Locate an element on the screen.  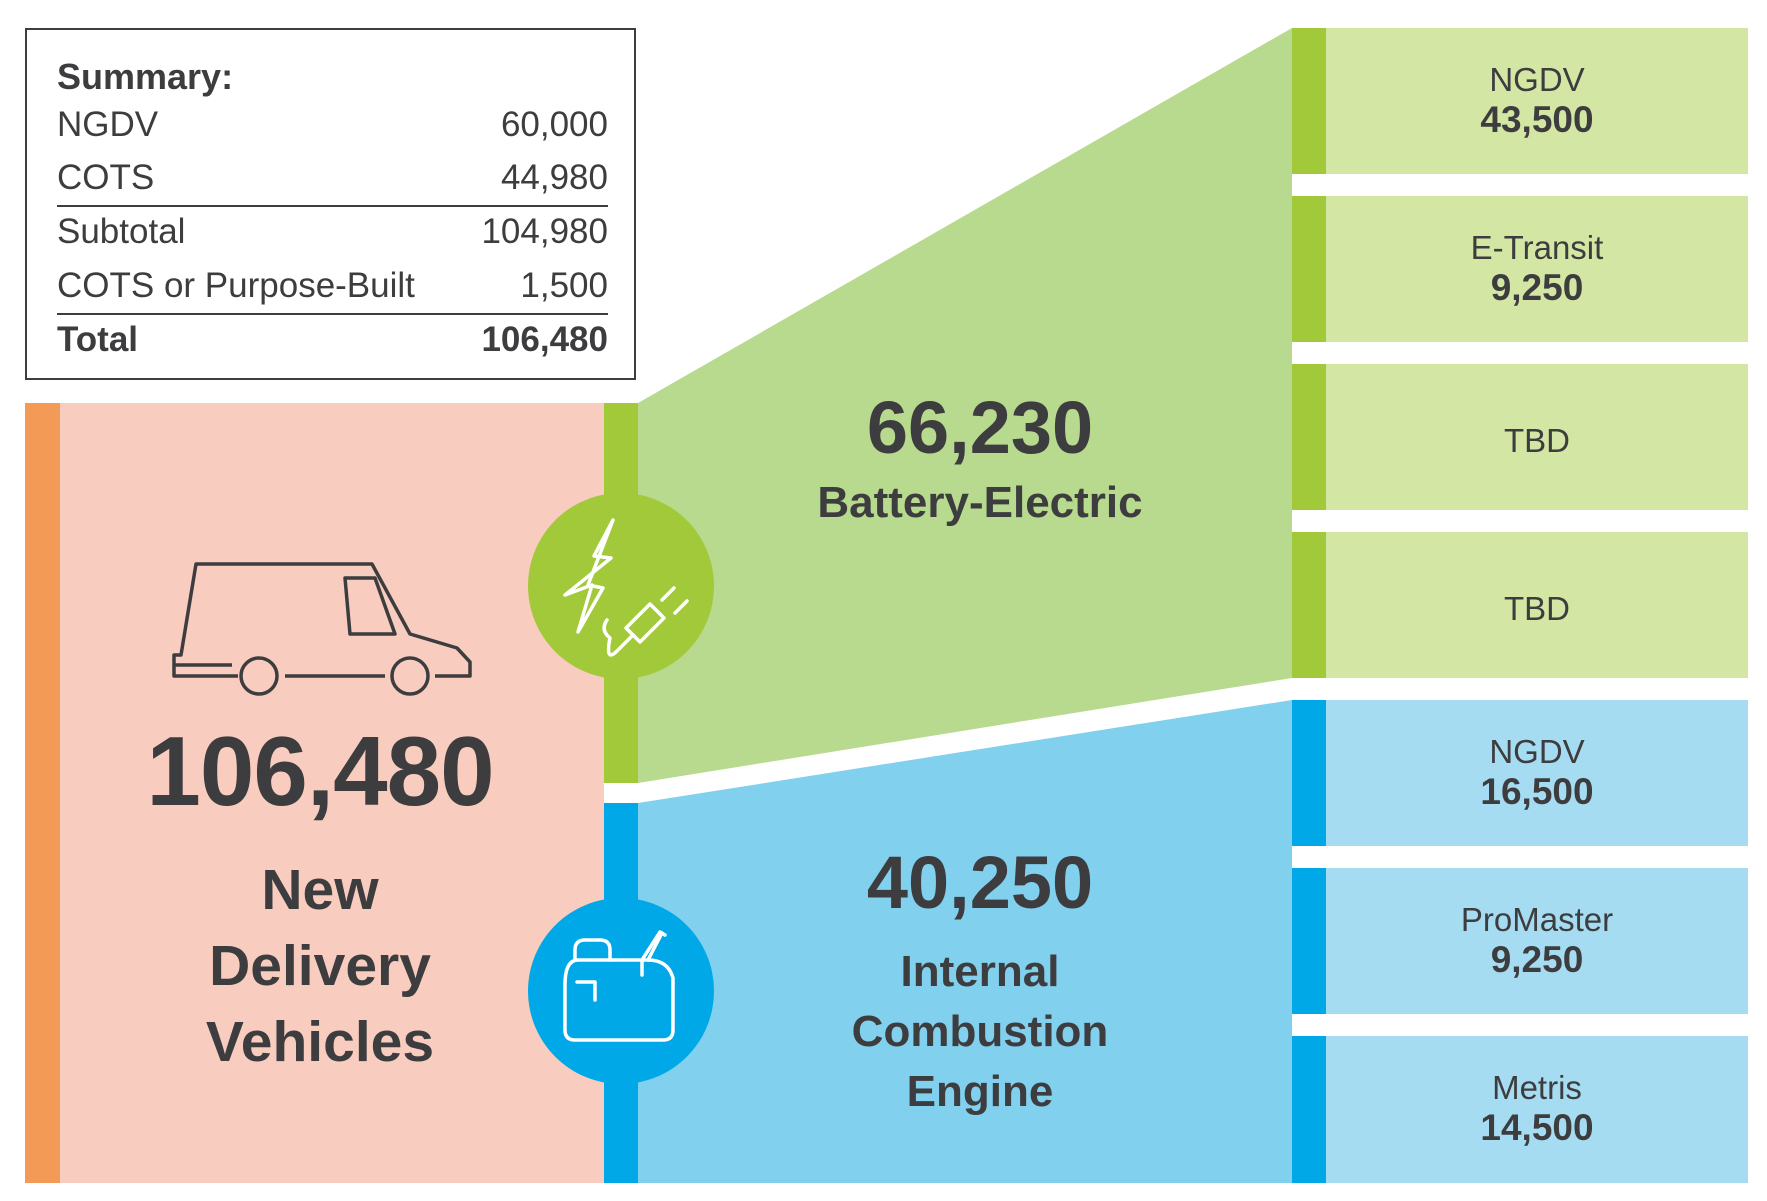
bev-item: E-Transit 9,250 is located at coordinates (1537, 269).